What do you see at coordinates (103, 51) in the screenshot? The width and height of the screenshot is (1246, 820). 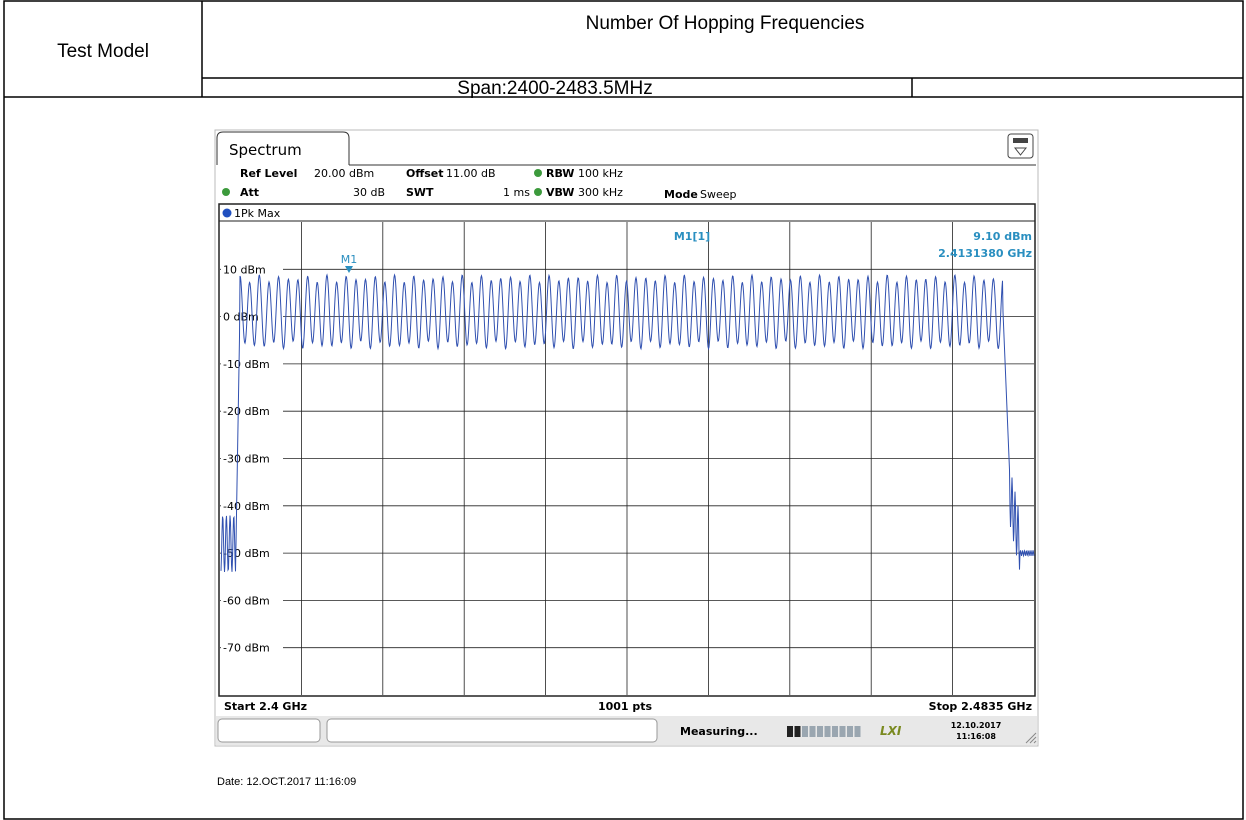 I see `model-label: Test Model` at bounding box center [103, 51].